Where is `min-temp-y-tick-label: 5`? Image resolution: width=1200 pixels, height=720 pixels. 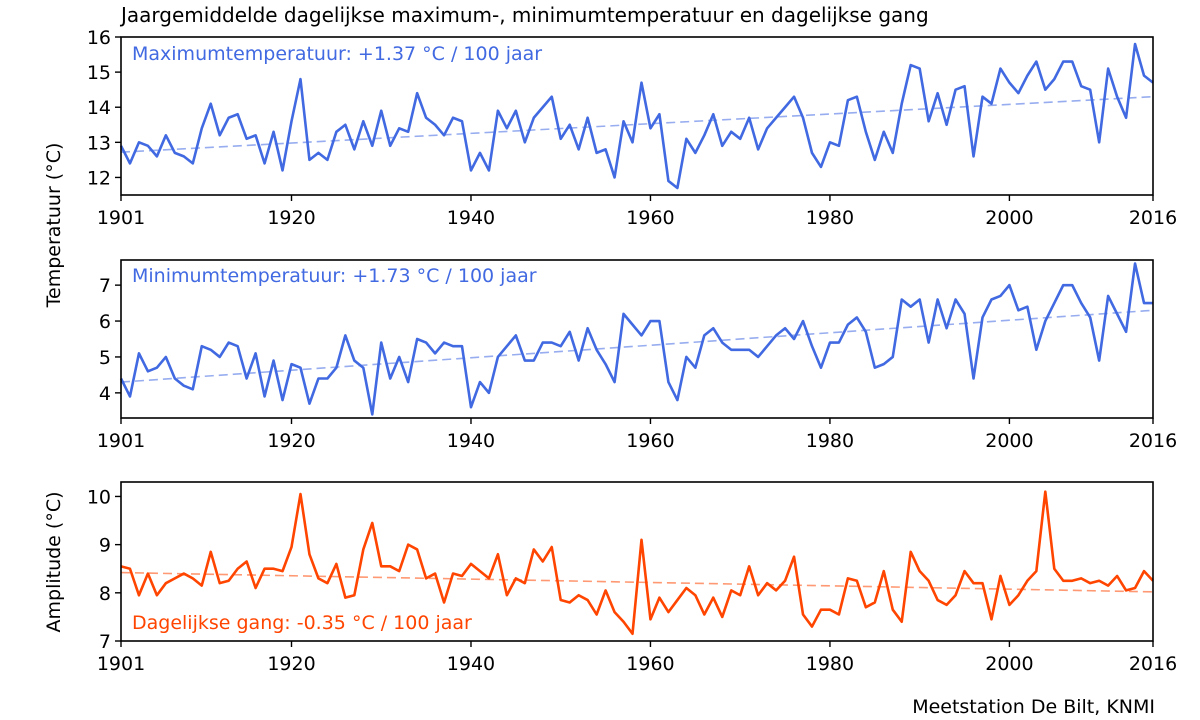
min-temp-y-tick-label: 5 is located at coordinates (105, 358).